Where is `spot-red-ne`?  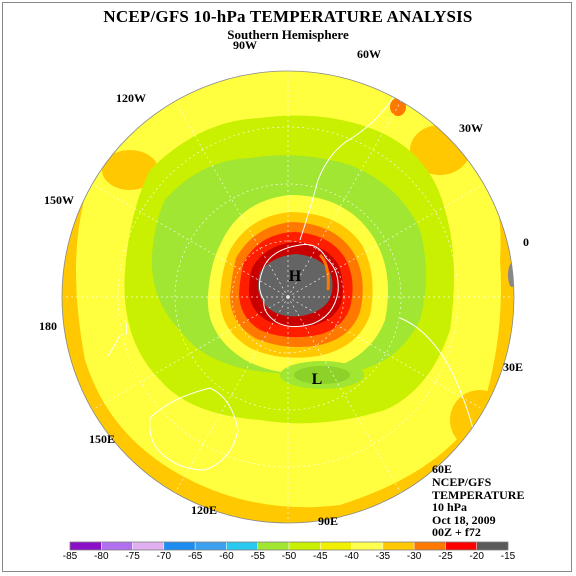
spot-red-ne is located at coordinates (398, 107).